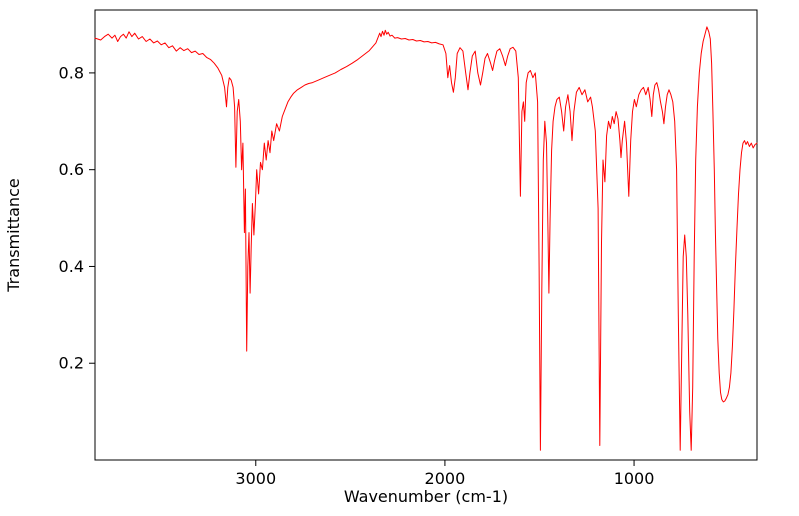 The width and height of the screenshot is (799, 516). I want to click on y-tick-label: 0.4, so click(71, 266).